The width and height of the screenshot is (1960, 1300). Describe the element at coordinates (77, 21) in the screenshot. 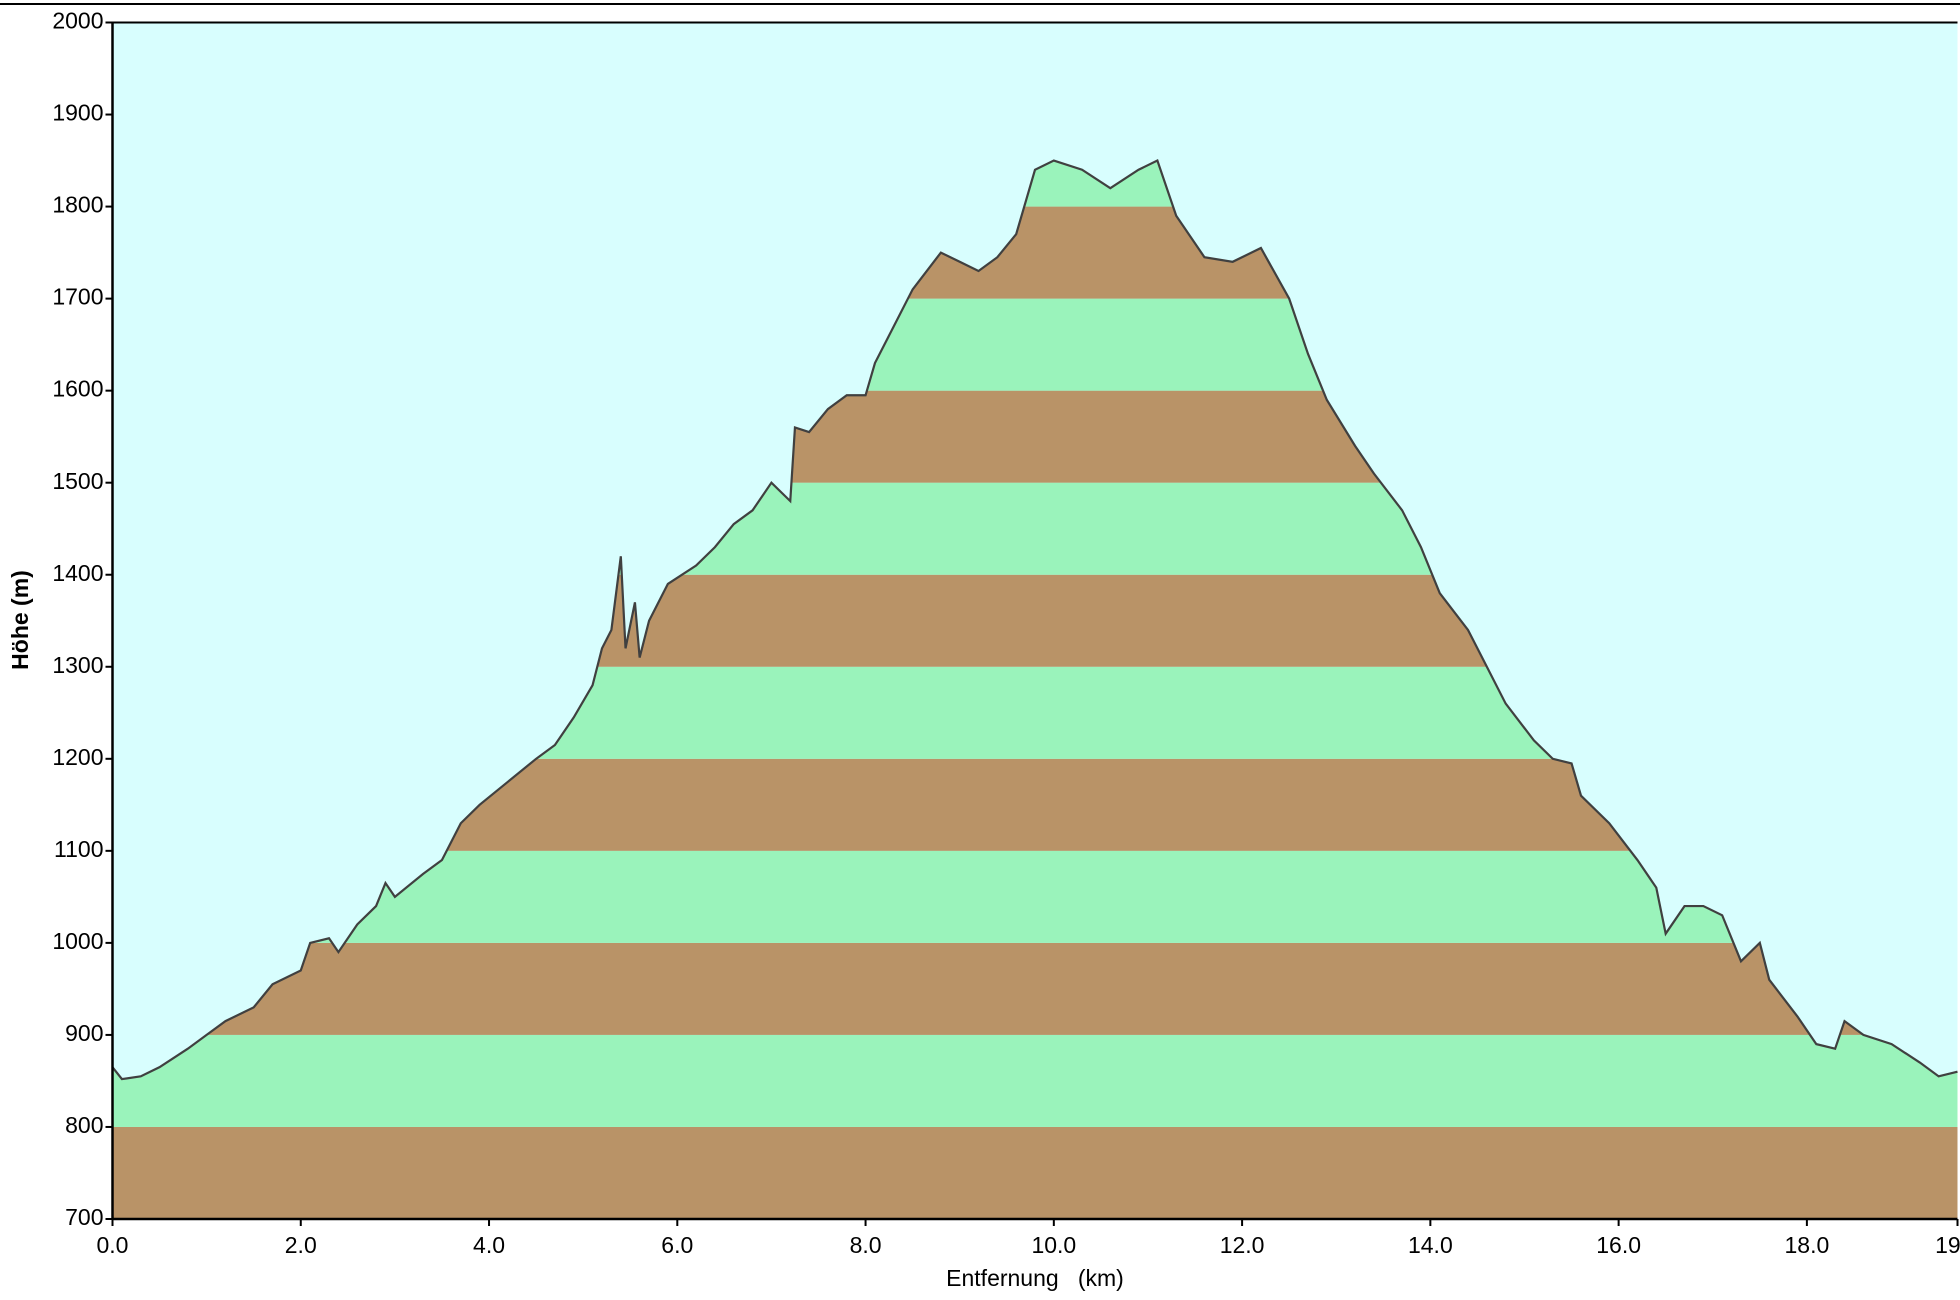

I see `y-tick-label: 2000` at that location.